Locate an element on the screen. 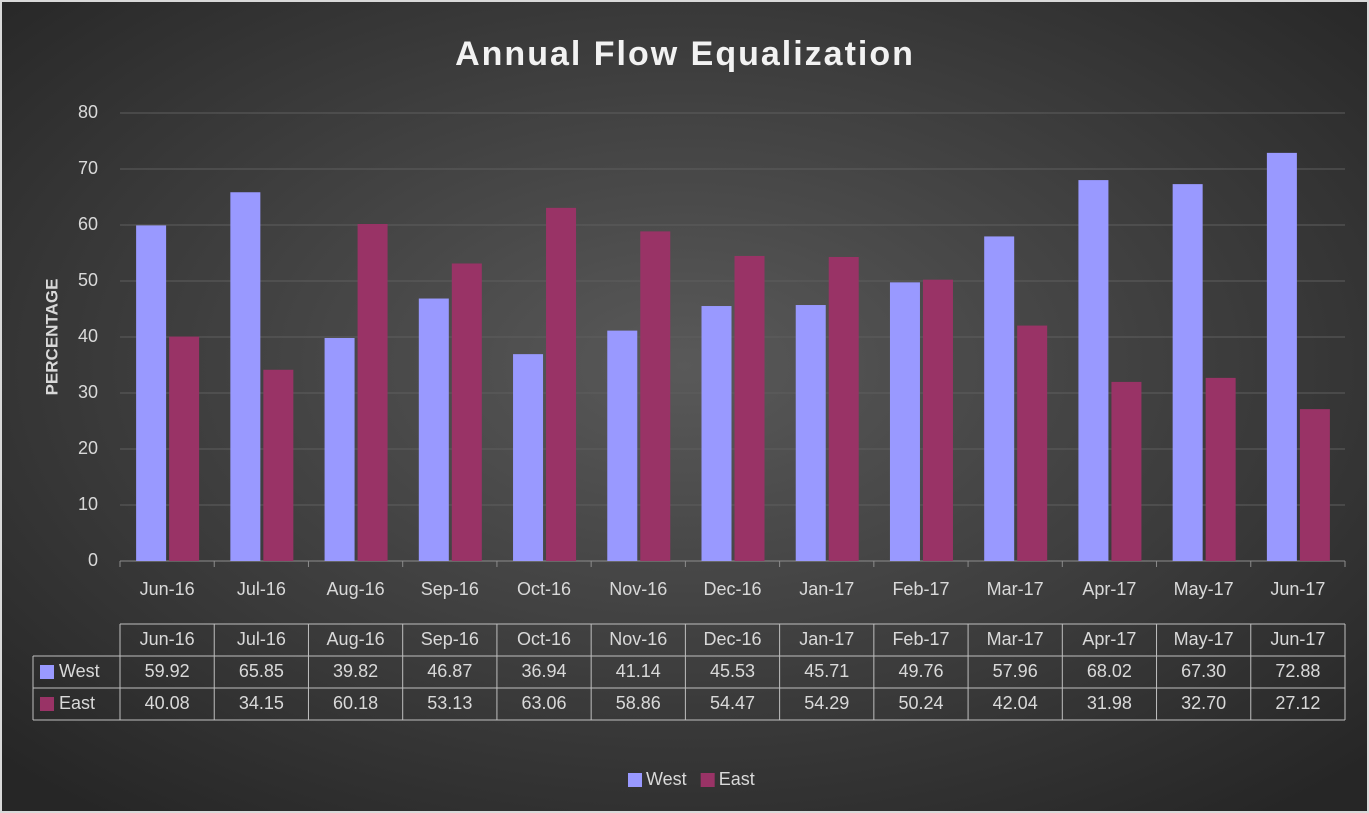  table-header: Jul-16 is located at coordinates (261, 639).